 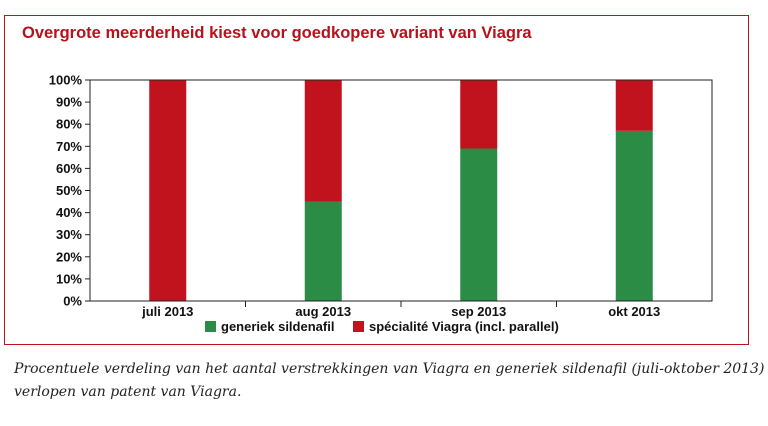 What do you see at coordinates (128, 392) in the screenshot?
I see `caption-line-2: verlopen van patent van Viagra.` at bounding box center [128, 392].